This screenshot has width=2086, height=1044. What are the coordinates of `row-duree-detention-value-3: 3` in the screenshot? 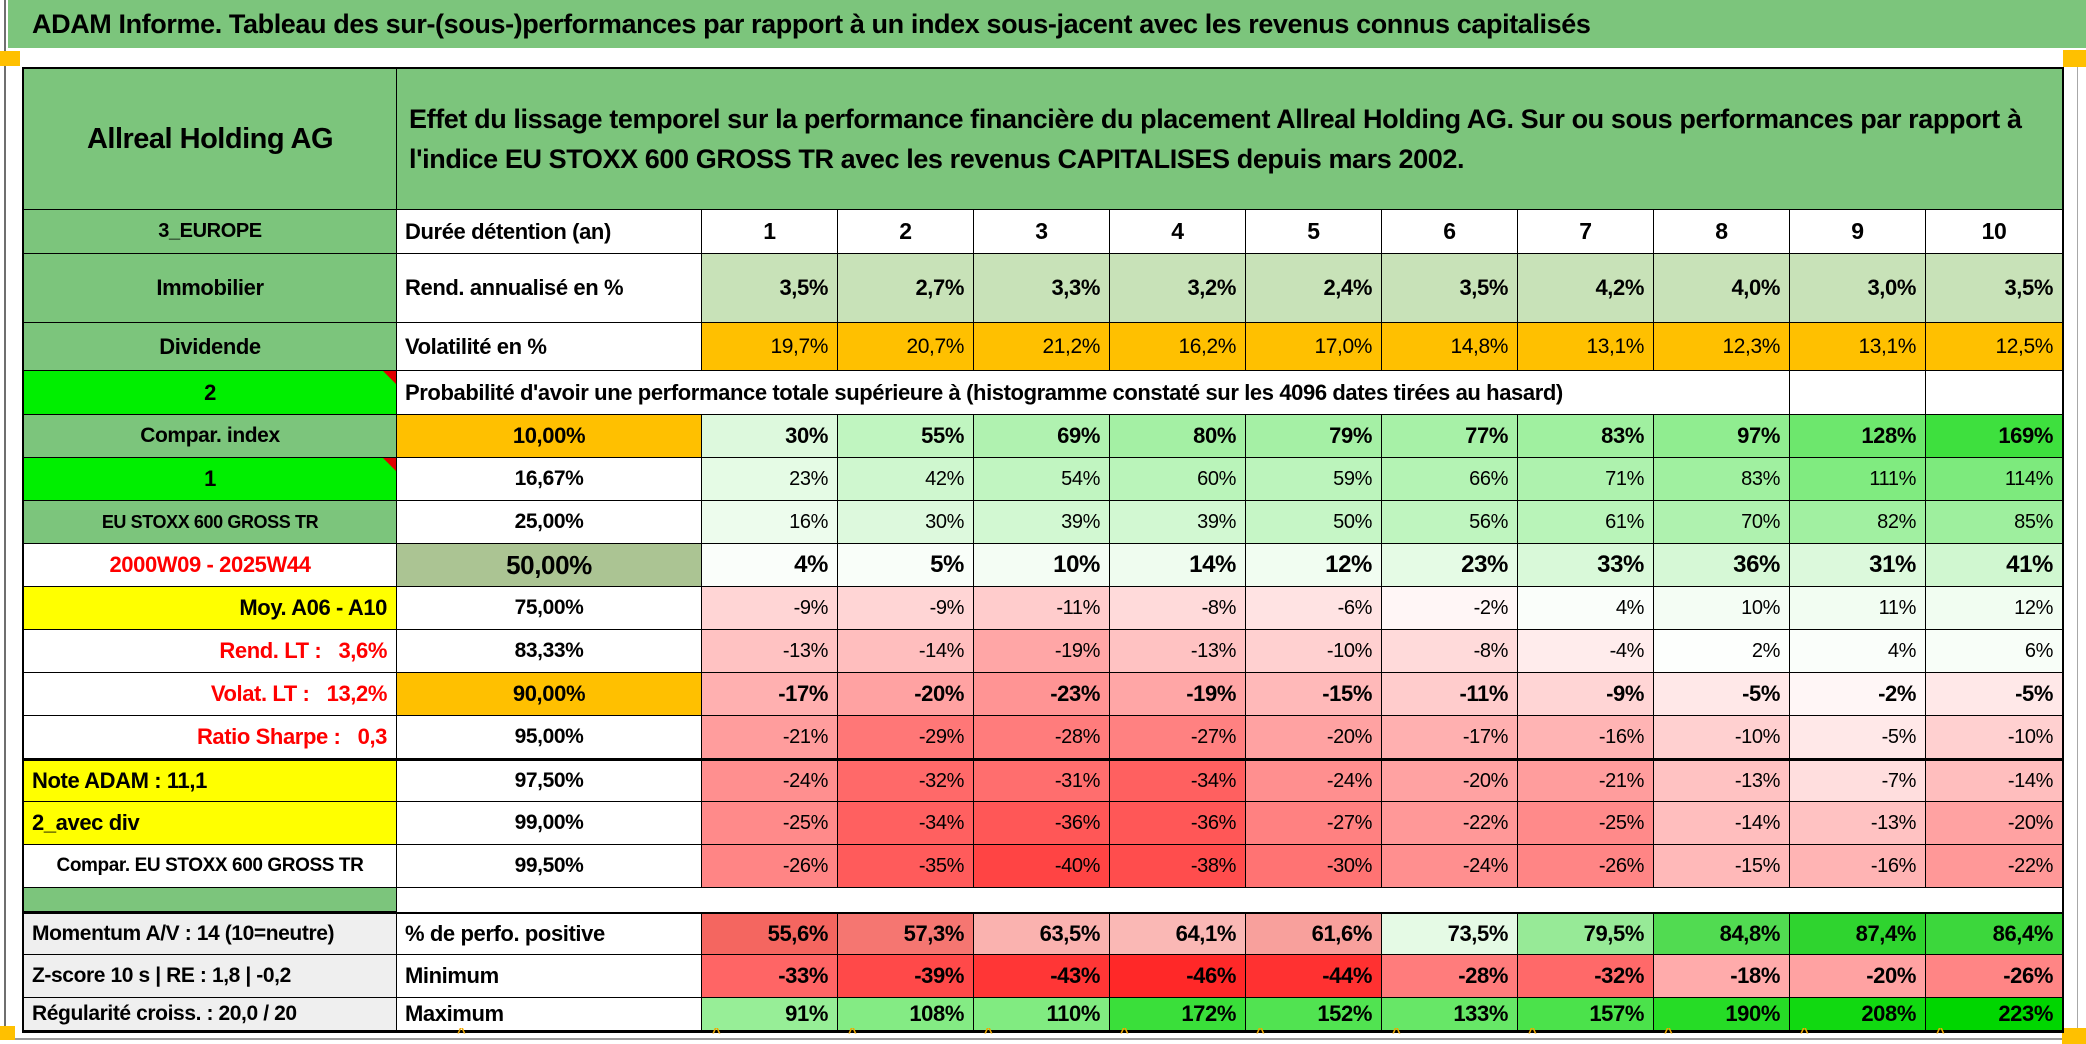 It's located at (1042, 232).